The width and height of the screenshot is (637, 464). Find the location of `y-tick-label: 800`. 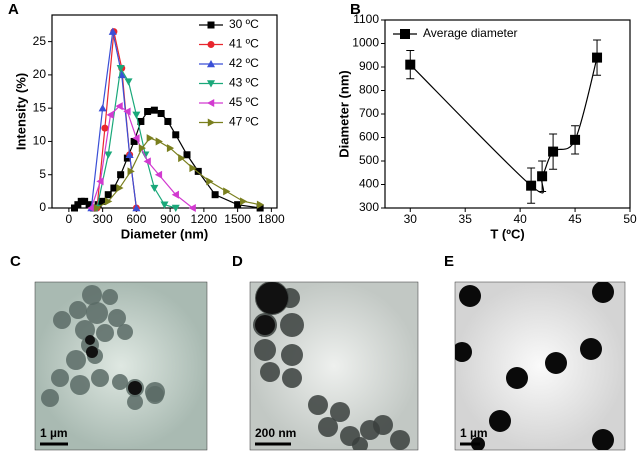

y-tick-label: 800 is located at coordinates (369, 90).